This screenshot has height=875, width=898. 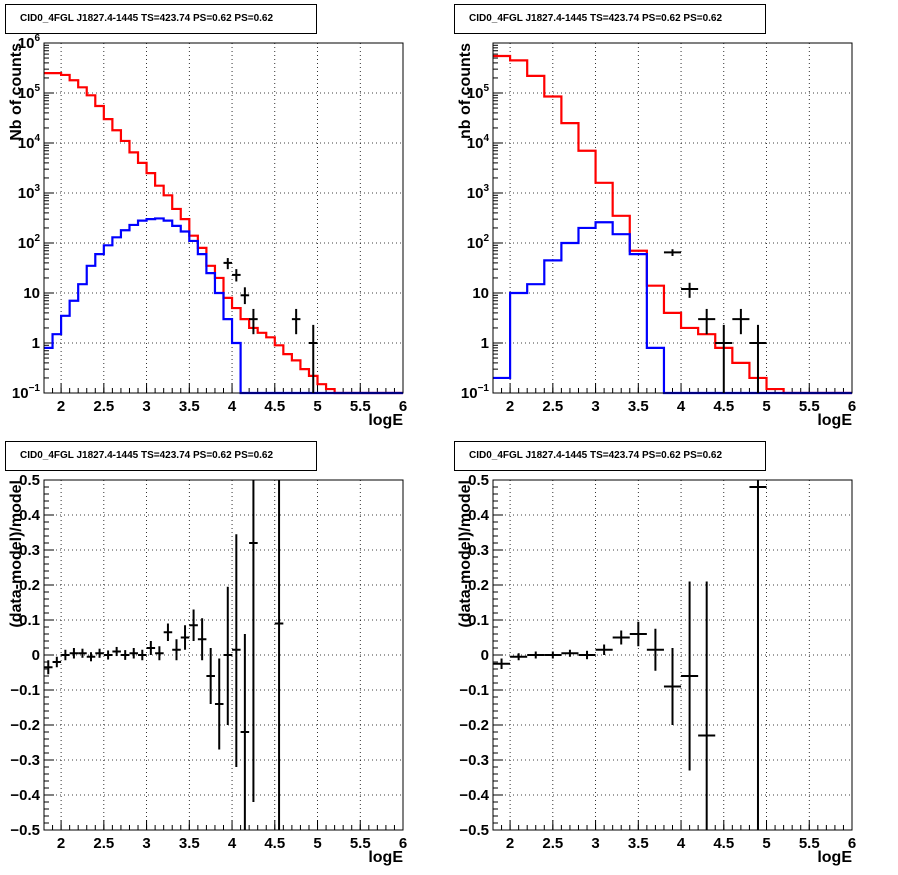 What do you see at coordinates (478, 142) in the screenshot?
I see `y-tick-label: 10⁴` at bounding box center [478, 142].